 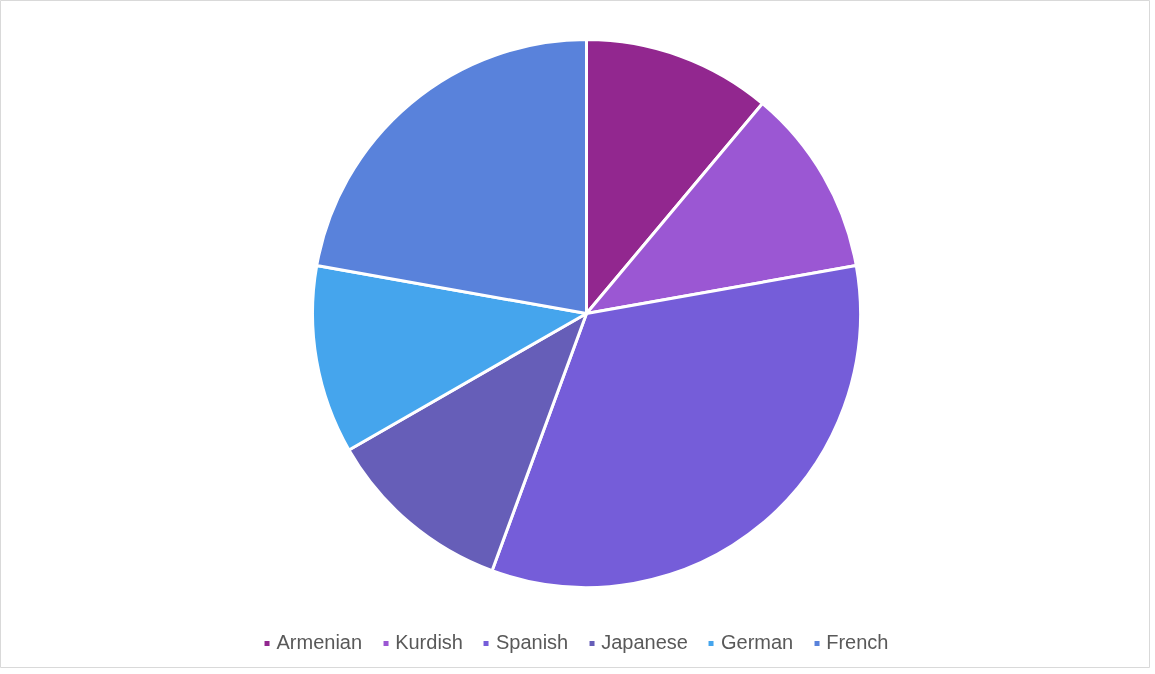 I want to click on legend-label: French, so click(x=857, y=642).